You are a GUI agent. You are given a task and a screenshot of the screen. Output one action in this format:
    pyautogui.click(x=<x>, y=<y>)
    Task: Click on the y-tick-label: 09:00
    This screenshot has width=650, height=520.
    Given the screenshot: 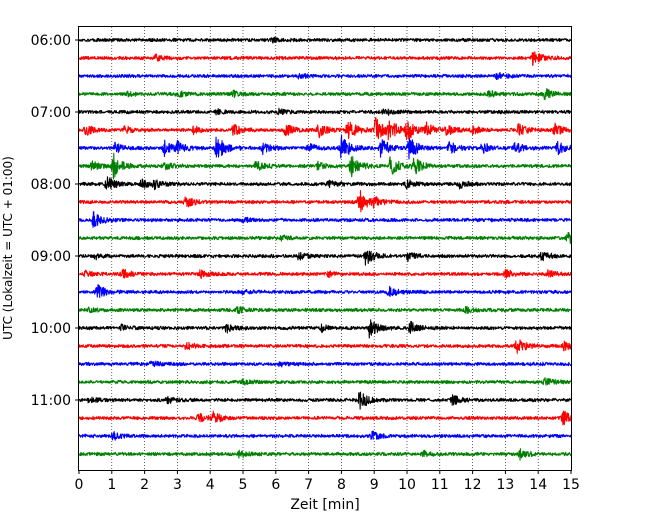 What is the action you would take?
    pyautogui.click(x=51, y=257)
    